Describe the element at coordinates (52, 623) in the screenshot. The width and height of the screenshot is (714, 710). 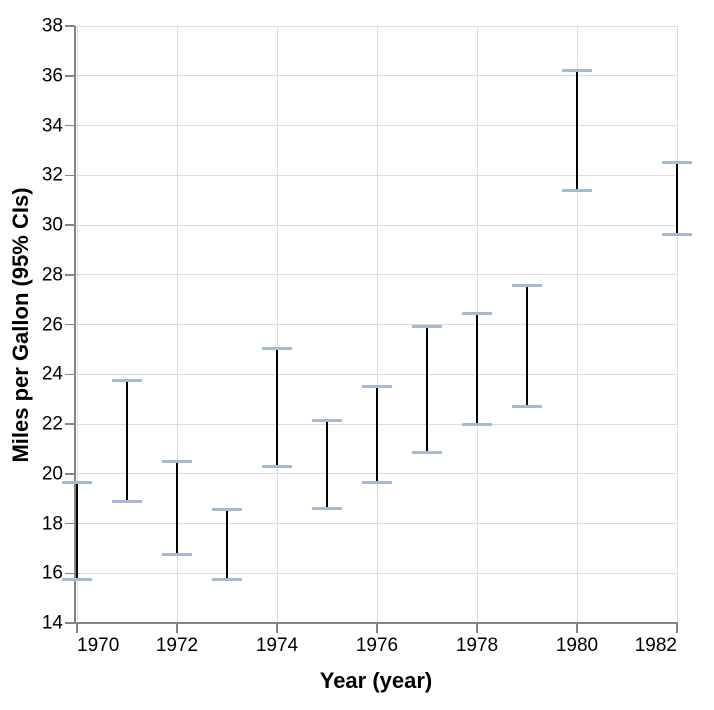
I see `y-tick-label: 14` at that location.